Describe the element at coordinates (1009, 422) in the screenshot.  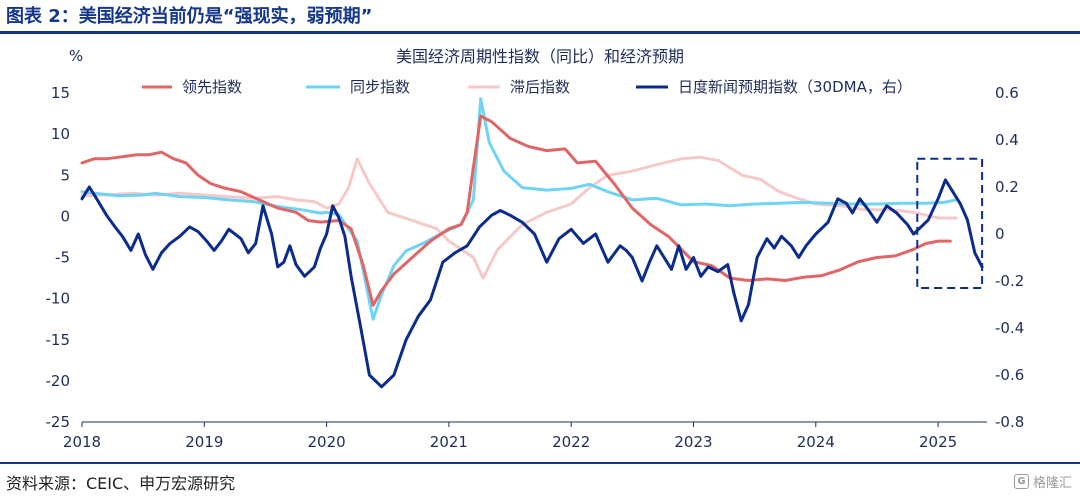
I see `right-tick-label: -0.8` at that location.